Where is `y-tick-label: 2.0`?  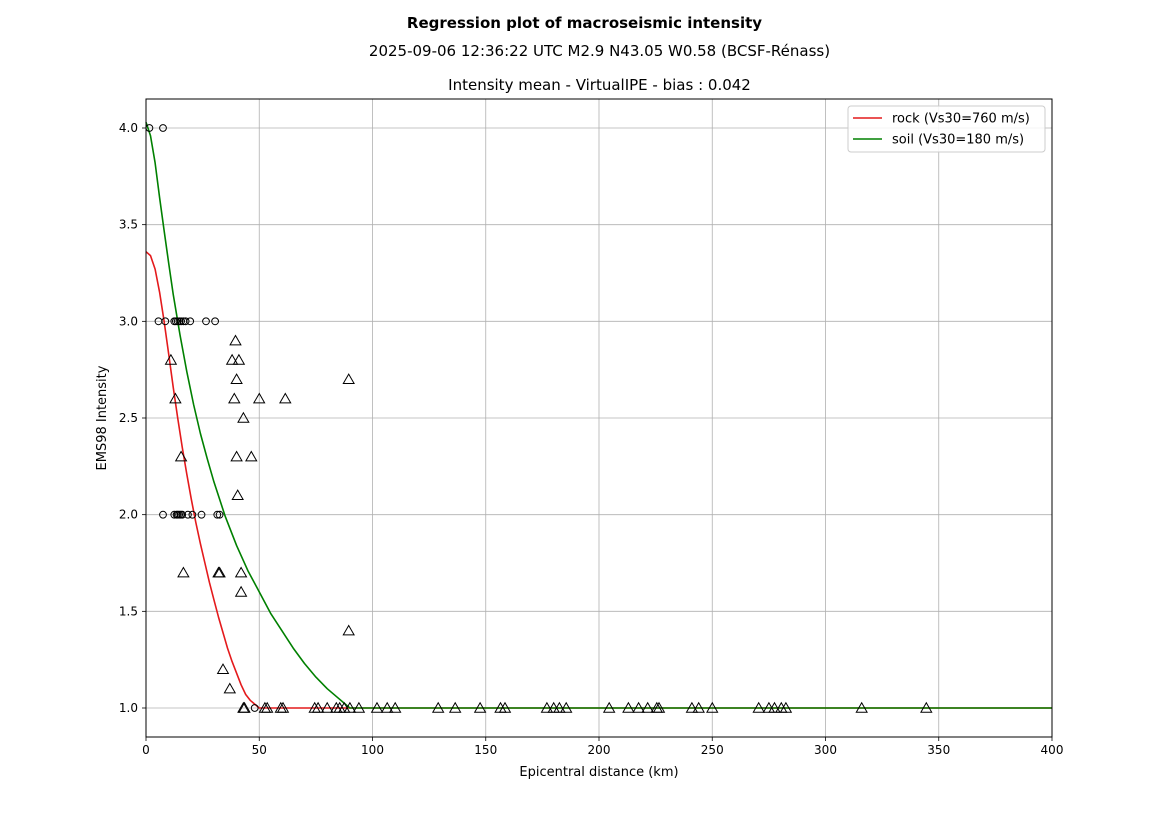 y-tick-label: 2.0 is located at coordinates (128, 515).